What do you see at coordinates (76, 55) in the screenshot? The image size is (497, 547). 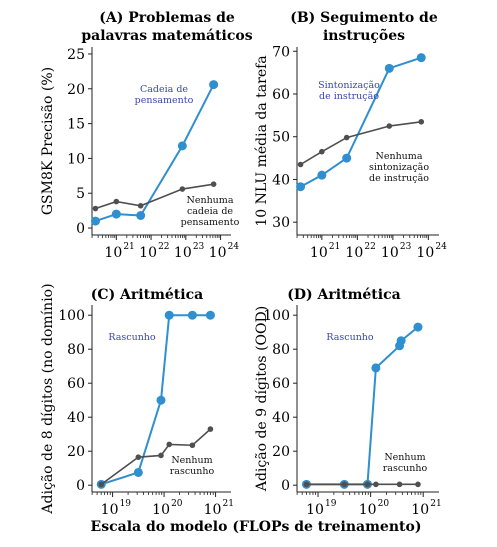 I see `y-tick-label: 25` at bounding box center [76, 55].